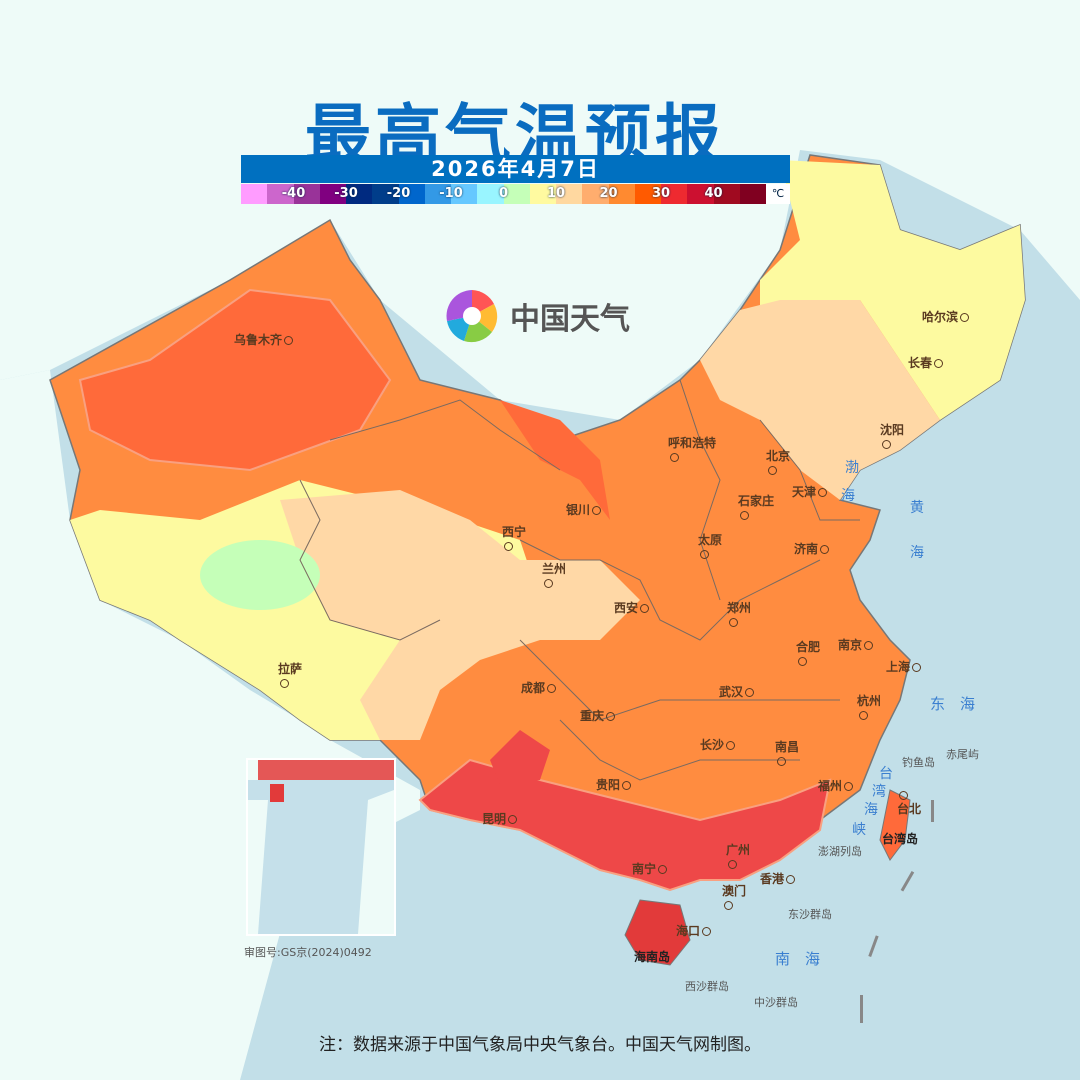  I want to click on city-name: 成都, so click(533, 688).